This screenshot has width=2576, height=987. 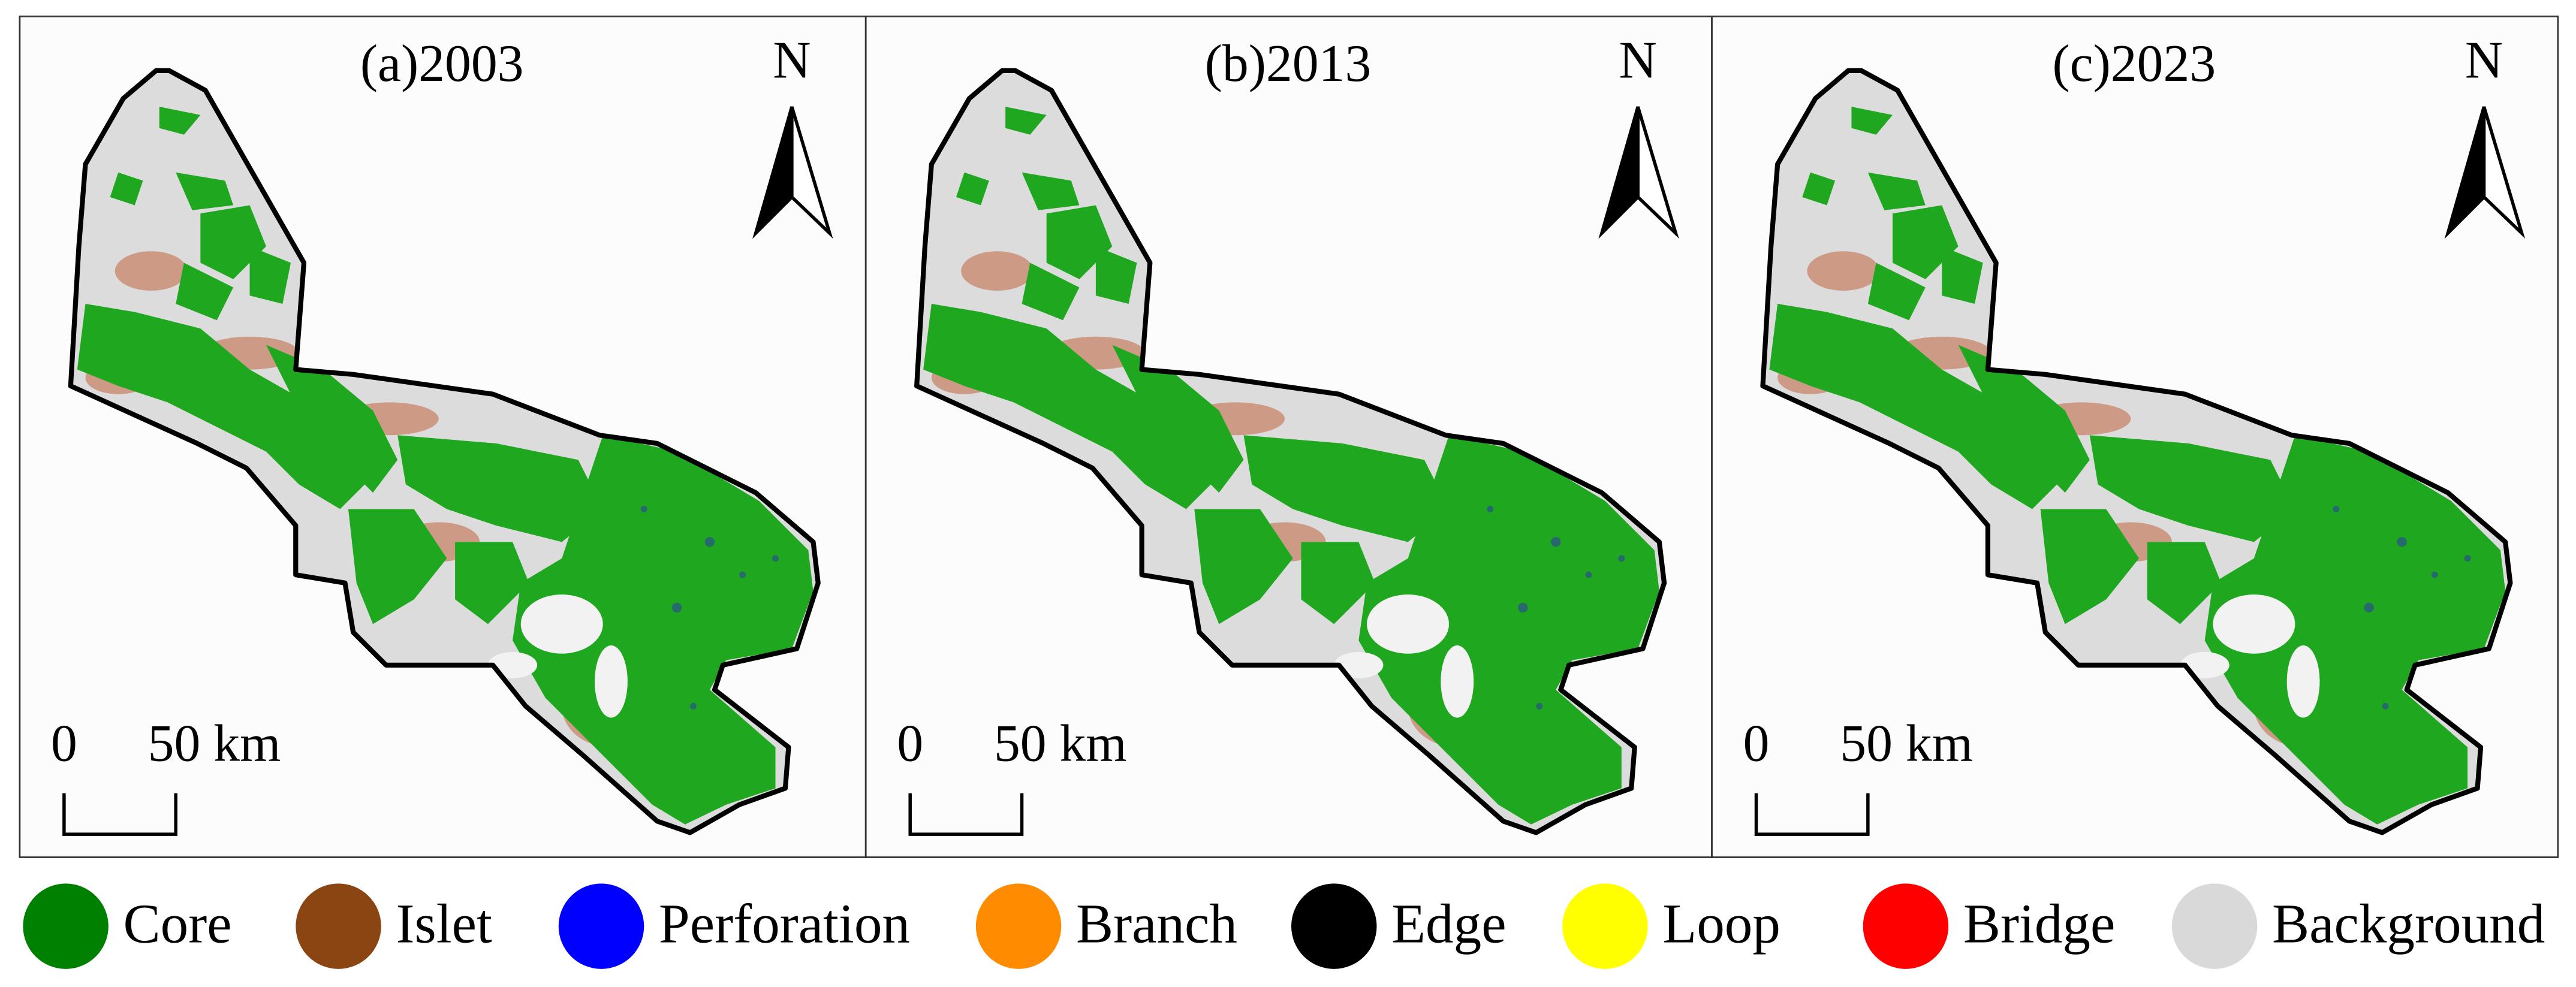 What do you see at coordinates (2039, 924) in the screenshot?
I see `legend-label: Bridge` at bounding box center [2039, 924].